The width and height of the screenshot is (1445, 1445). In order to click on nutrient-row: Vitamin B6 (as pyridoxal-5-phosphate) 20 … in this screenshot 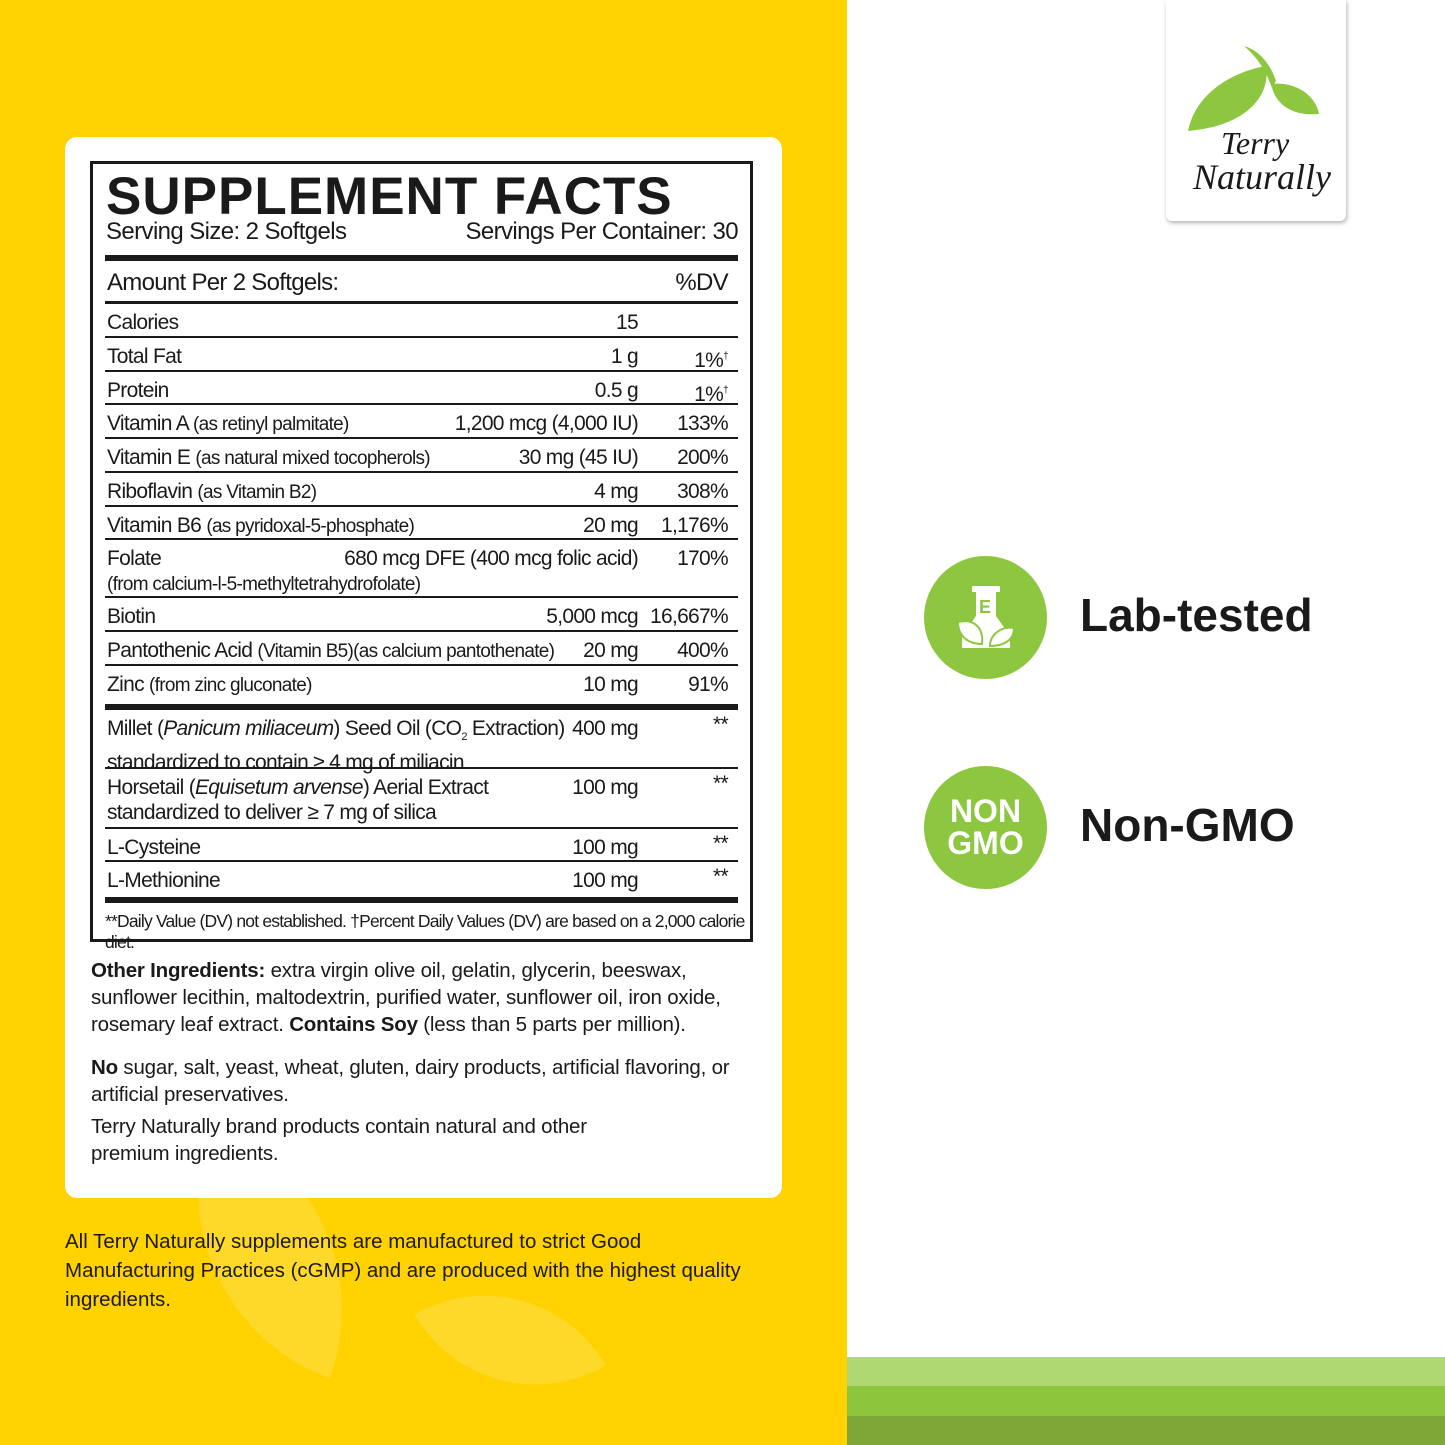, I will do `click(421, 523)`.